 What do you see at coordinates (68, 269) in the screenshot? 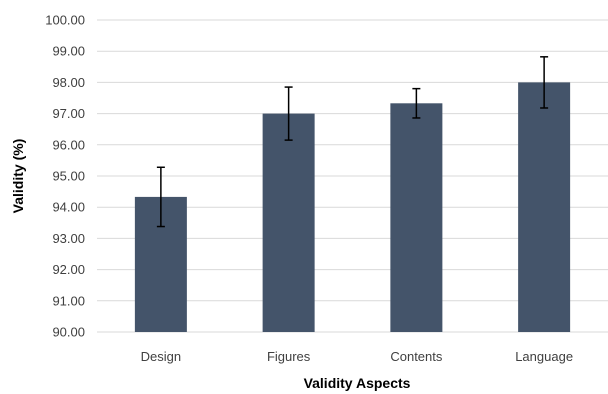
I see `y-tick-label: 92.00` at bounding box center [68, 269].